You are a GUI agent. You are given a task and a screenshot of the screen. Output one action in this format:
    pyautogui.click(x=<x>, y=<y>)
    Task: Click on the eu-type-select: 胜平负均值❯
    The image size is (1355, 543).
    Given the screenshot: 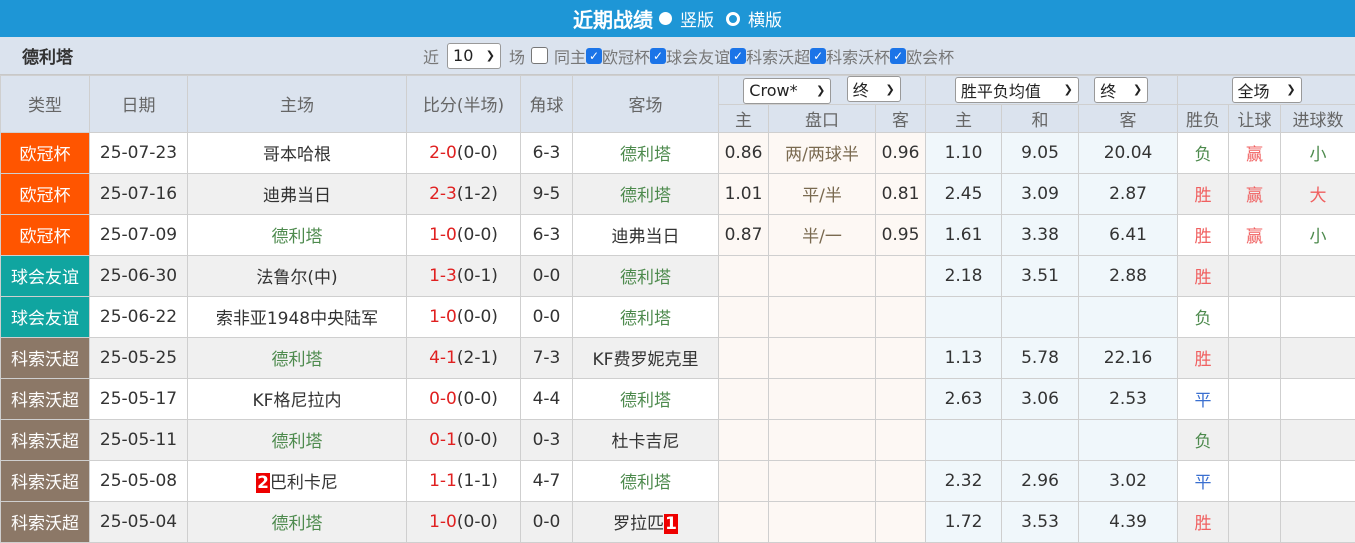 What is the action you would take?
    pyautogui.click(x=1017, y=90)
    